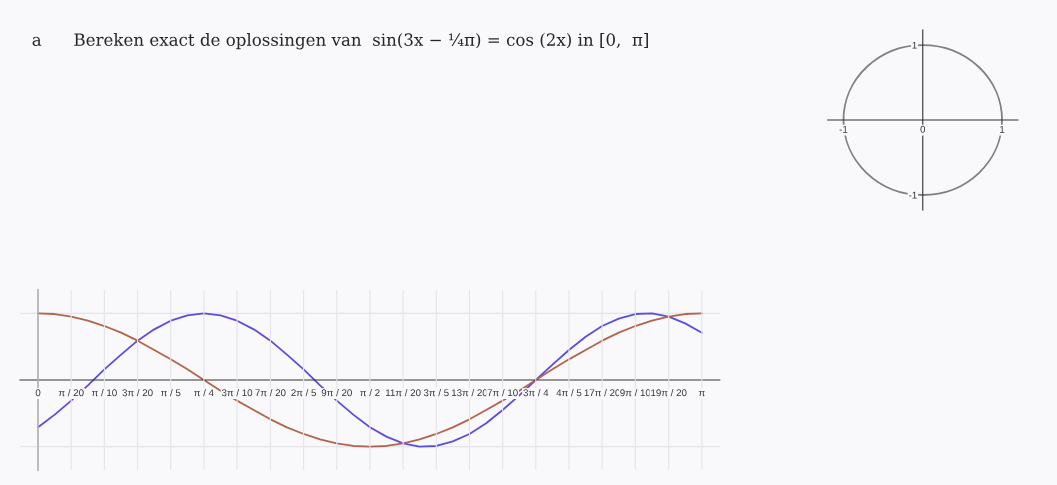 The width and height of the screenshot is (1057, 485). I want to click on x-tick-label: 3π / 4, so click(536, 393).